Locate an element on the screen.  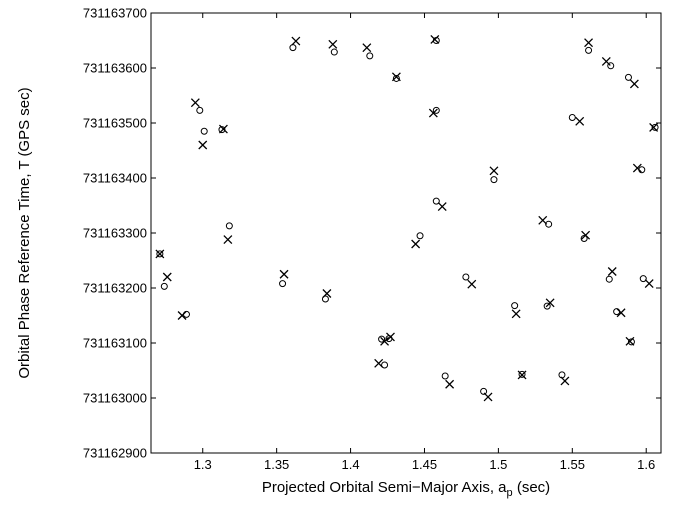
y-tick-label: 731163400 is located at coordinates (115, 178).